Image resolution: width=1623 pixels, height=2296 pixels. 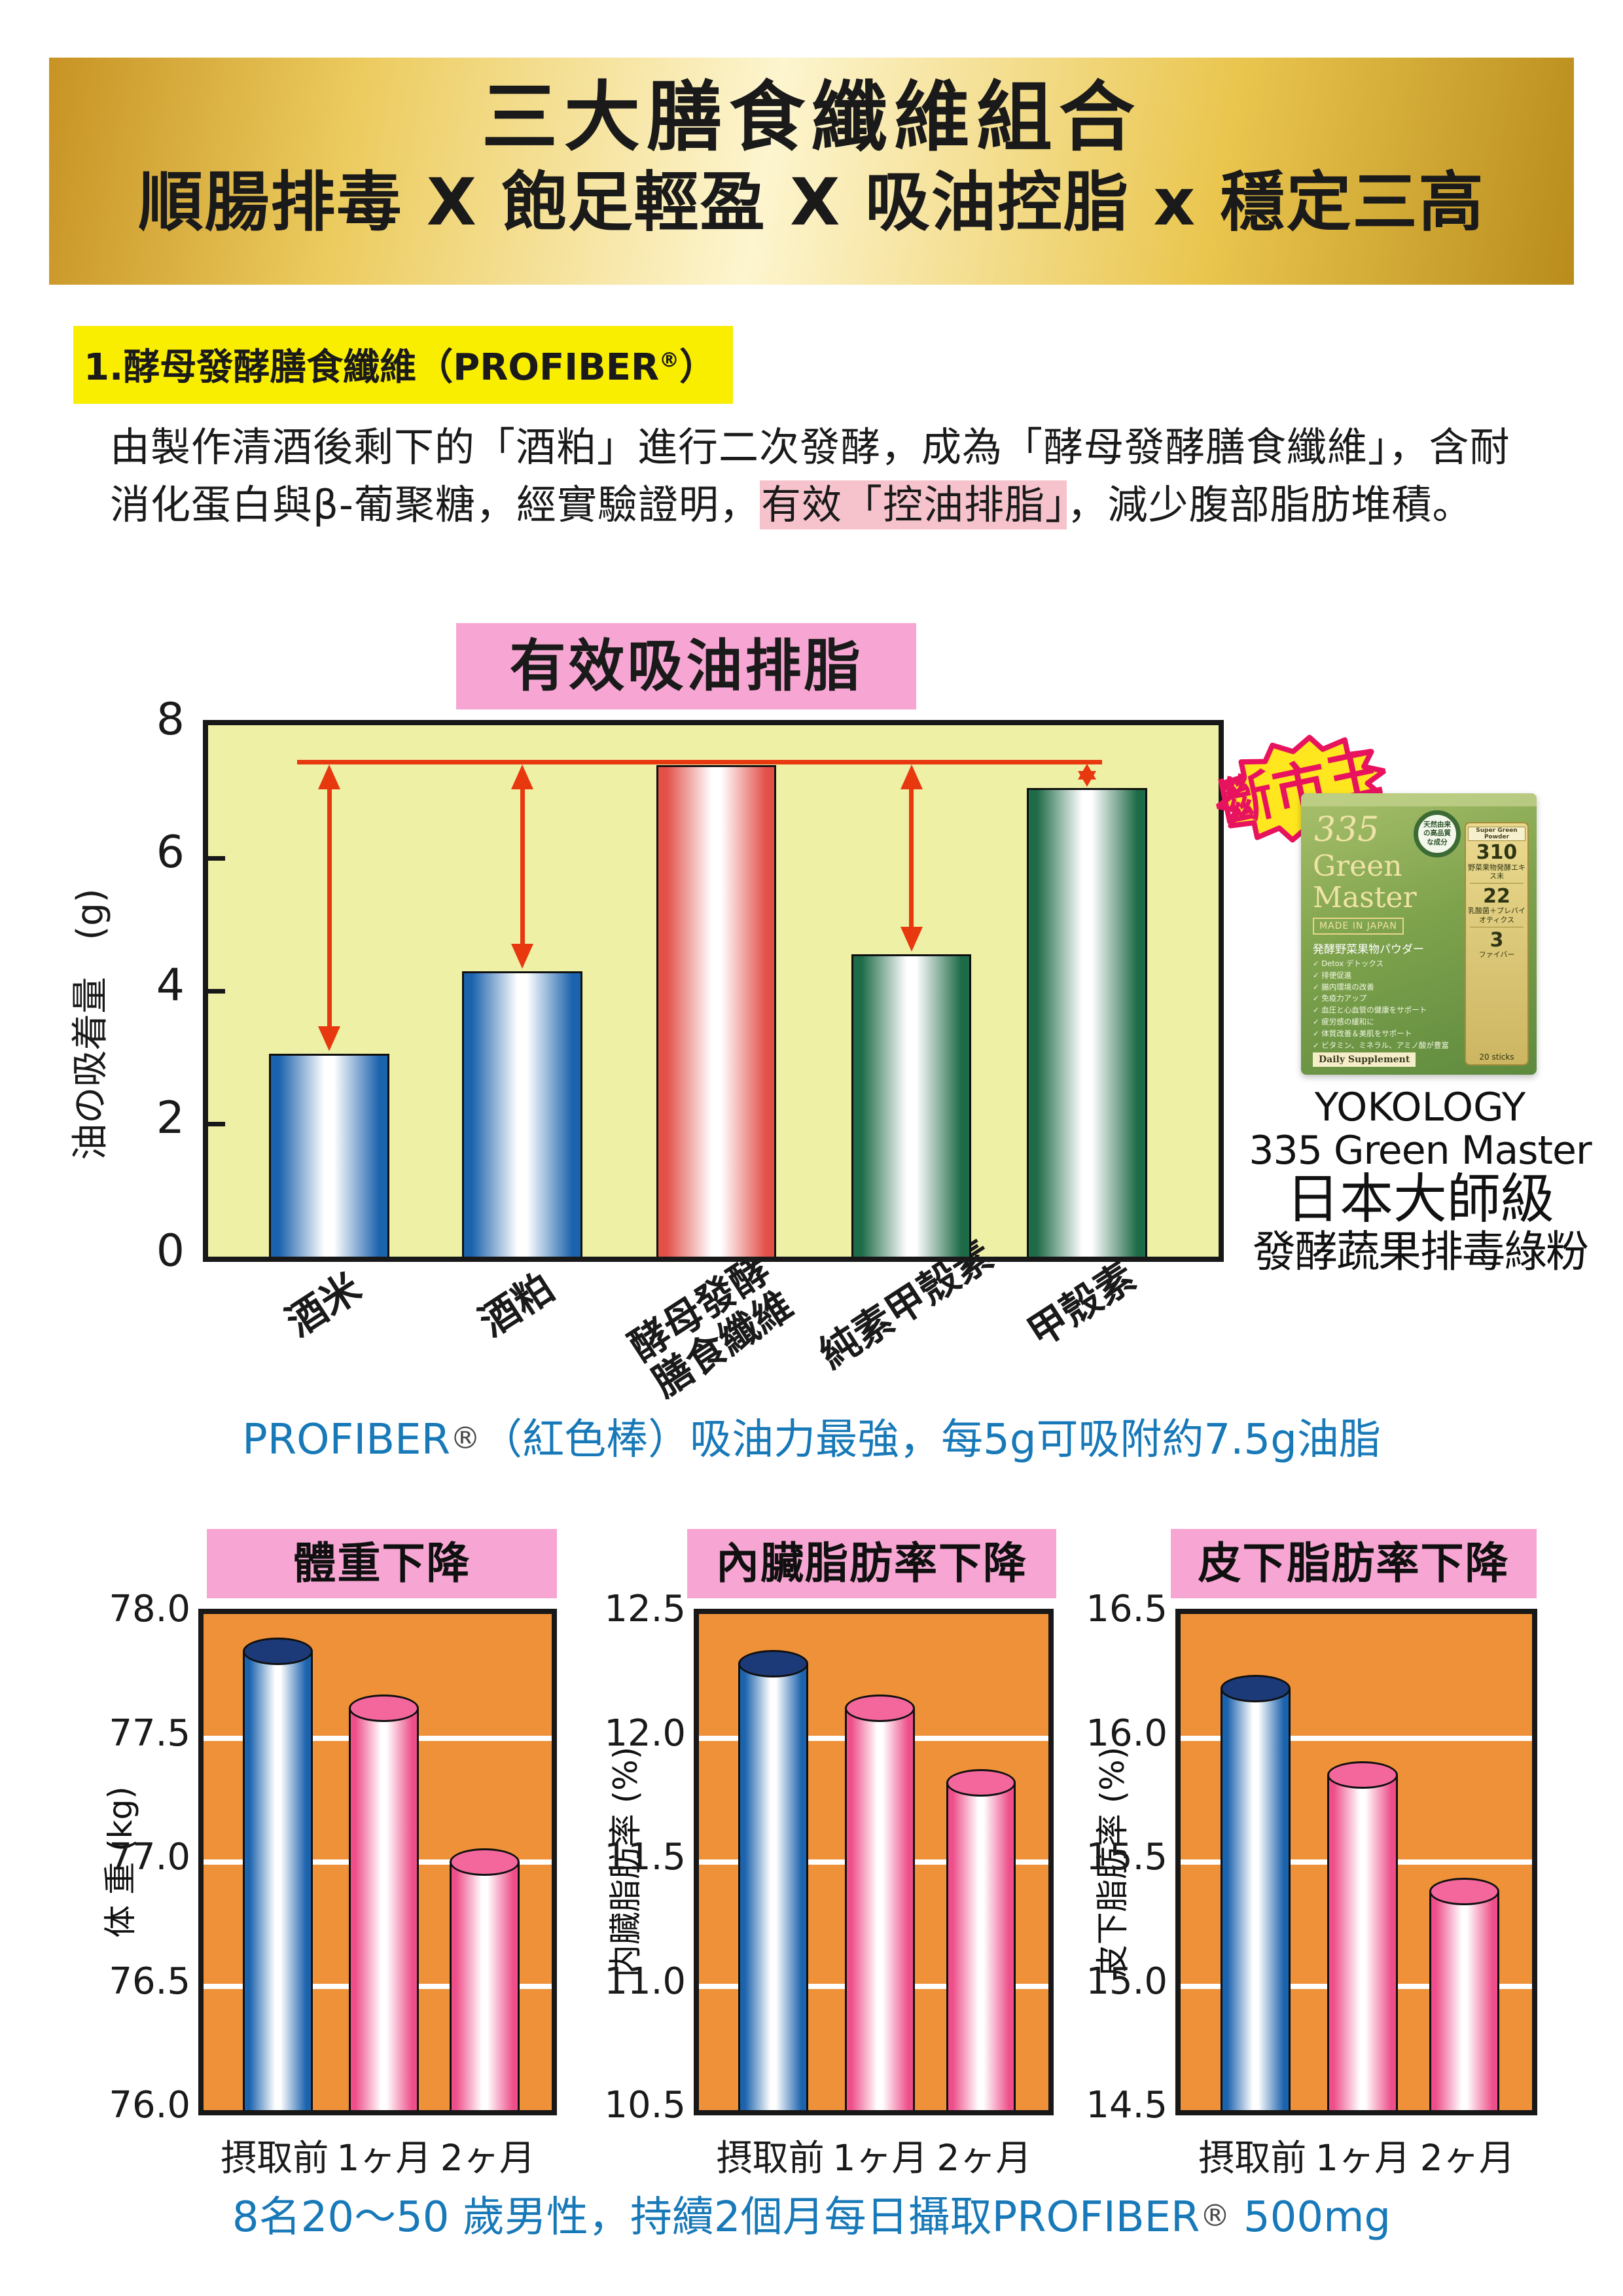 I want to click on feature-item: ✓ 疲労感の緩和に, so click(x=1343, y=1022).